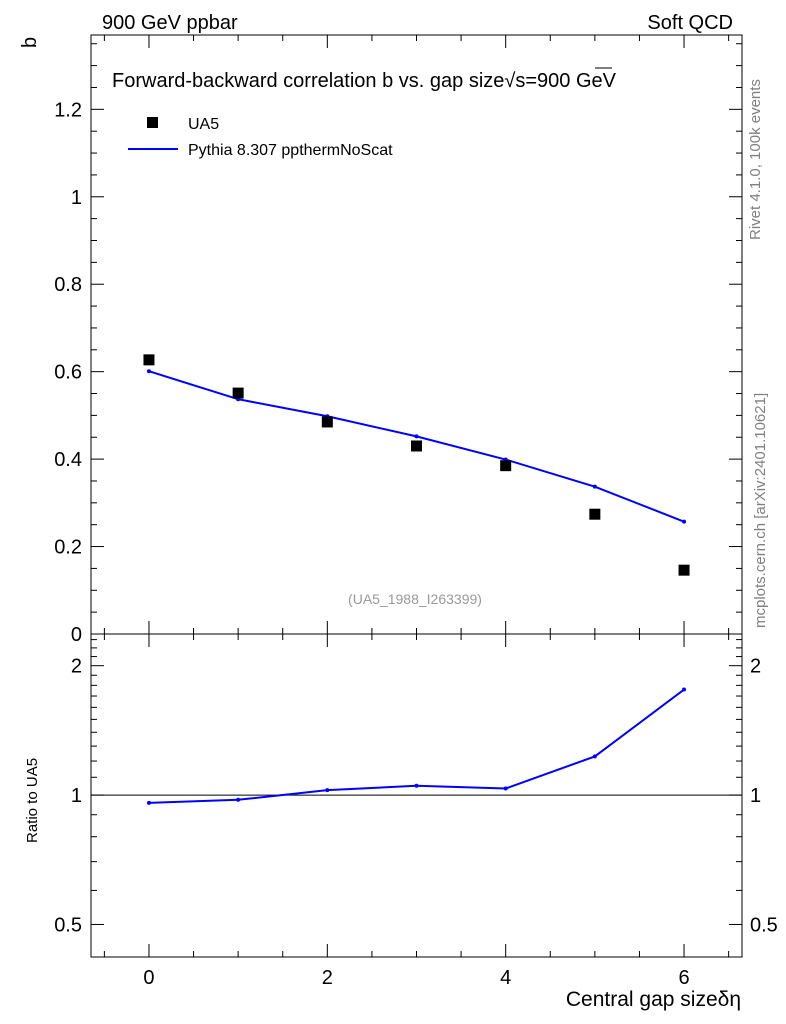 The height and width of the screenshot is (1024, 786). What do you see at coordinates (68, 925) in the screenshot?
I see `ratio-y-tick-label: 0.5` at bounding box center [68, 925].